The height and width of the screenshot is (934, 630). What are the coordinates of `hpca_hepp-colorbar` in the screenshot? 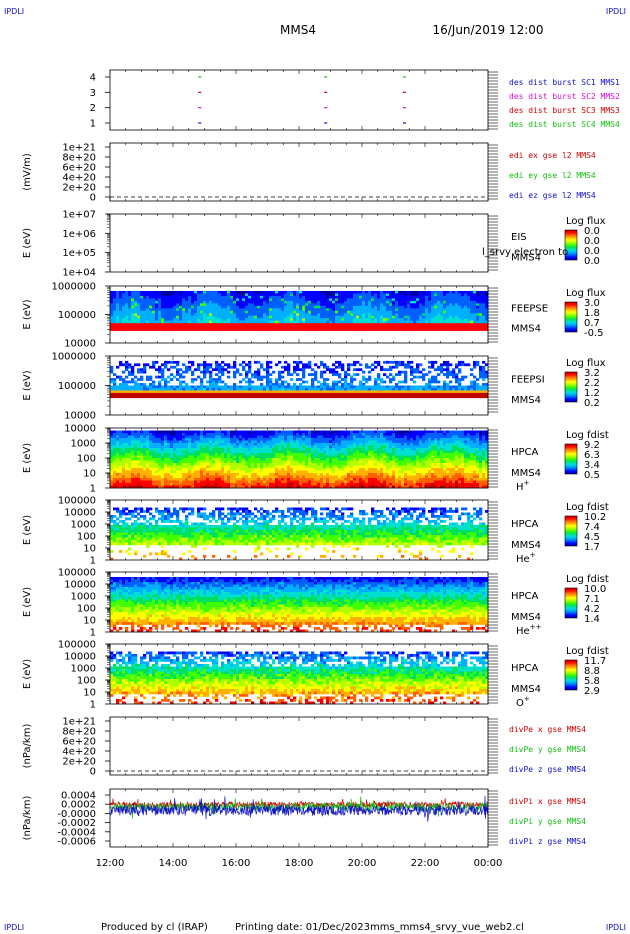 It's located at (571, 603).